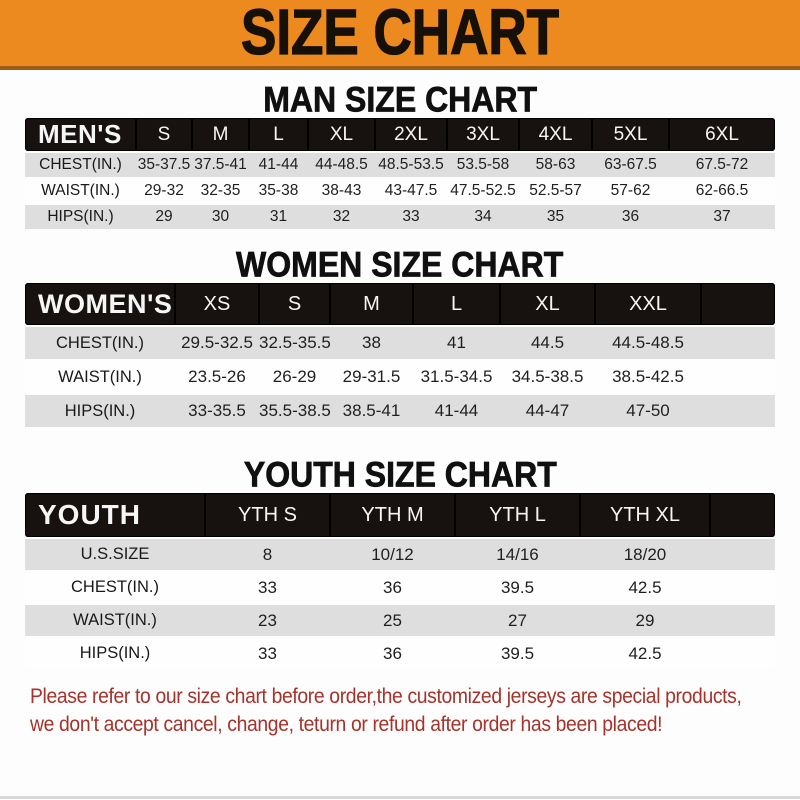 The width and height of the screenshot is (800, 800). I want to click on men-col-header-2: L, so click(278, 134).